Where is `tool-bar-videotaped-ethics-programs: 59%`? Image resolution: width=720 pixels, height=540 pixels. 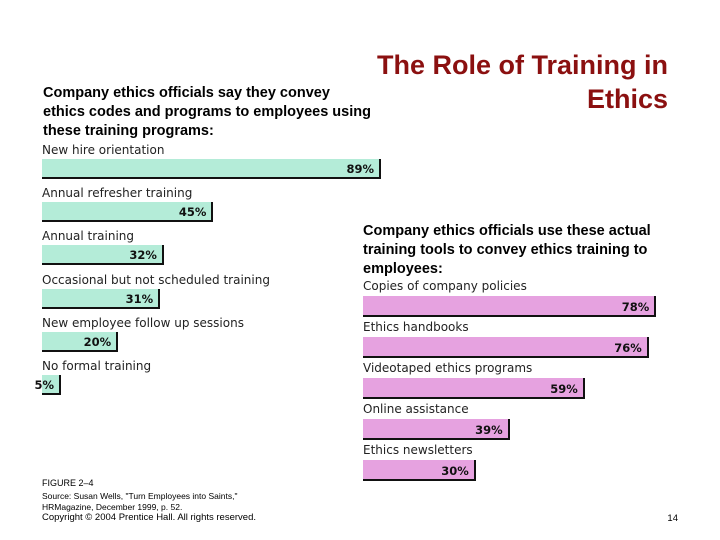
tool-bar-videotaped-ethics-programs: 59% is located at coordinates (474, 388).